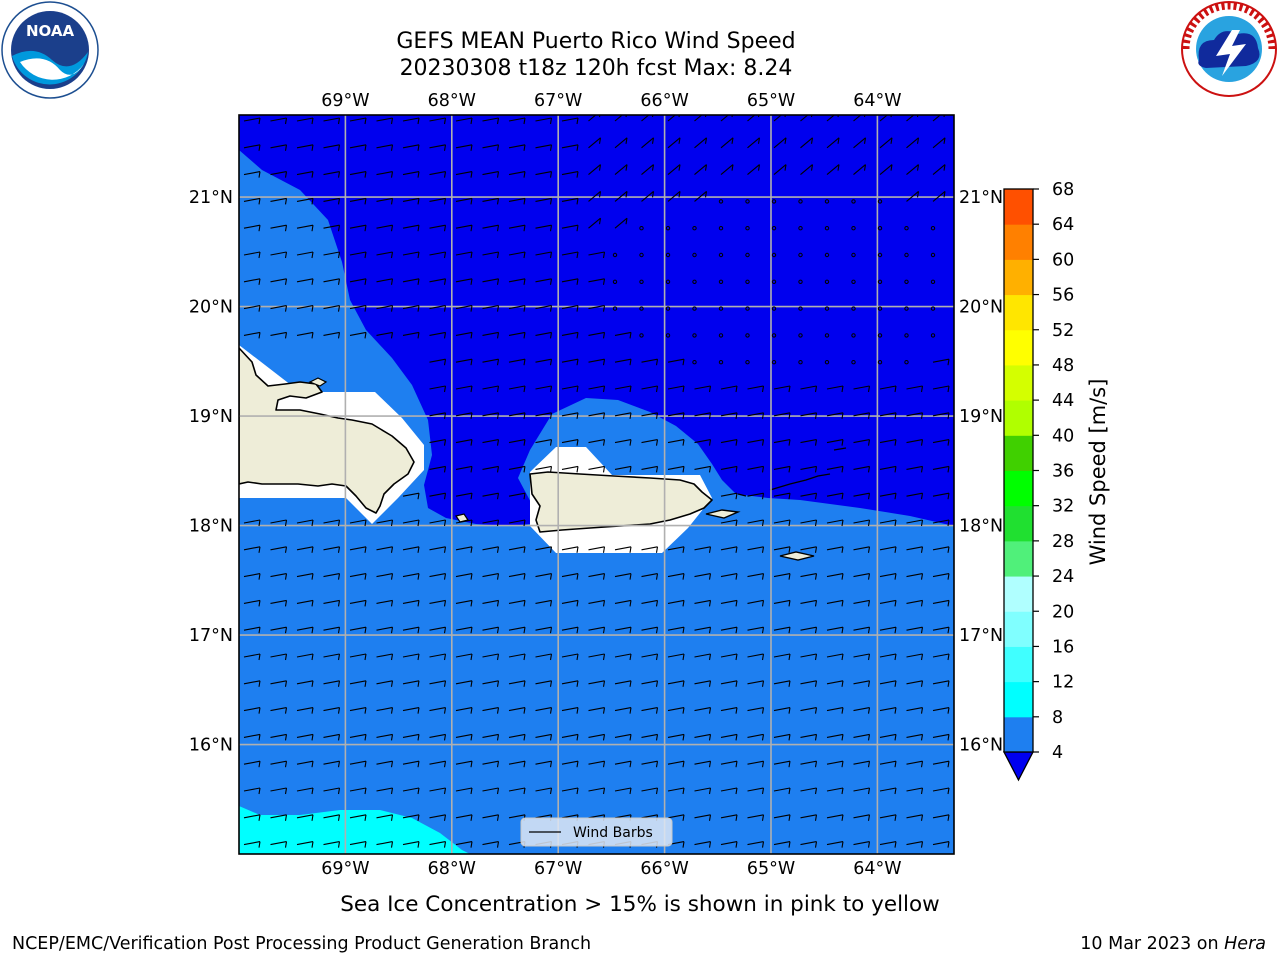  I want to click on mona-island, so click(462, 518).